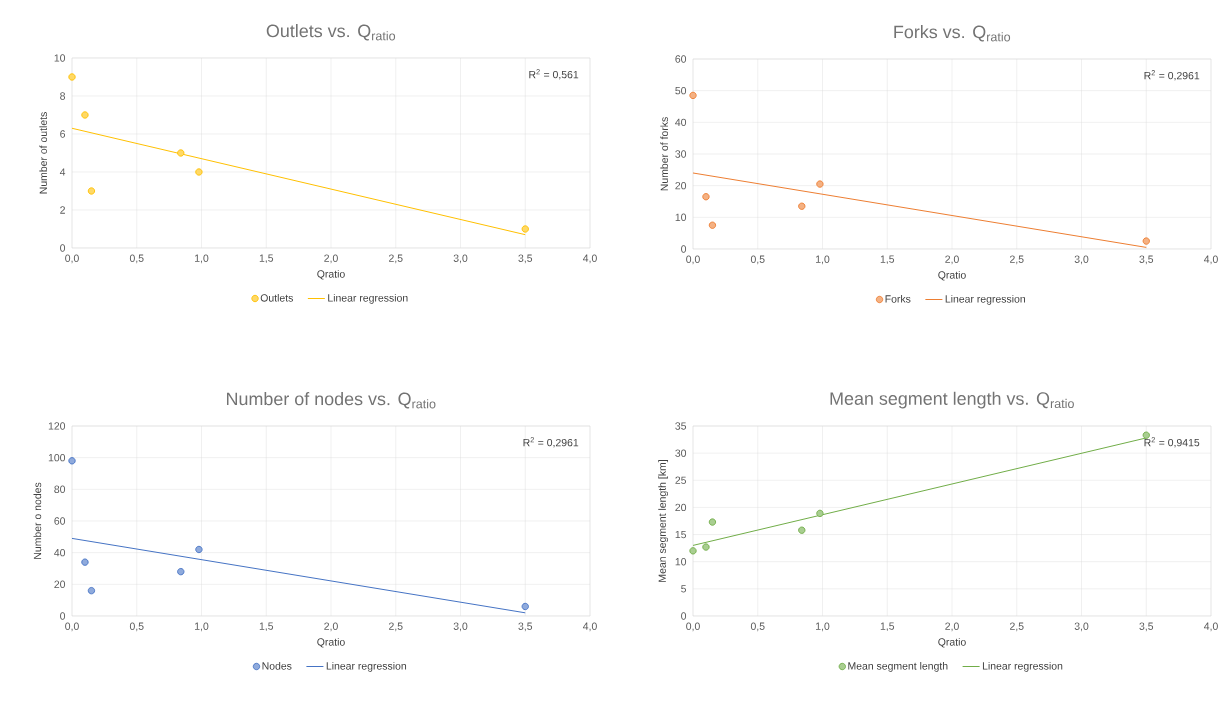 The width and height of the screenshot is (1228, 719). I want to click on annotation: R$^{2}$ = 0,2961, so click(551, 442).